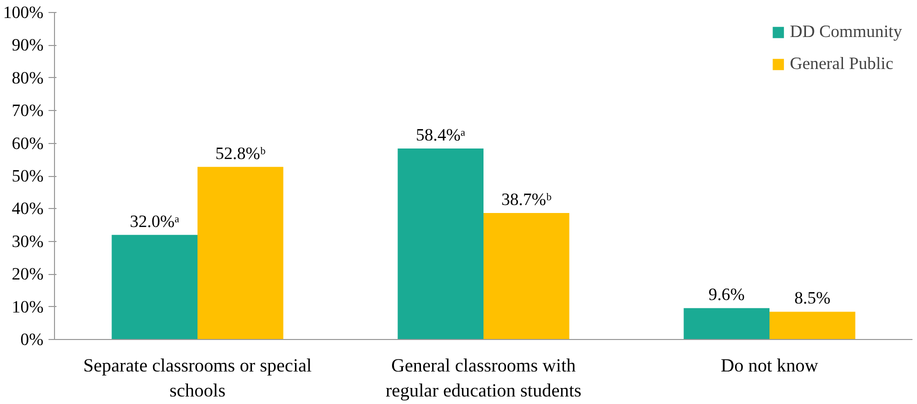 This screenshot has width=917, height=404. Describe the element at coordinates (526, 199) in the screenshot. I see `data-label: 38.7%ᵇ` at that location.